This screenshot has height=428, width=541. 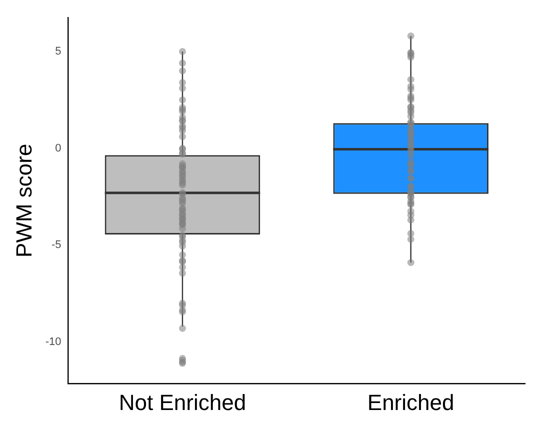 What do you see at coordinates (58, 148) in the screenshot?
I see `y-tick-label: 0` at bounding box center [58, 148].